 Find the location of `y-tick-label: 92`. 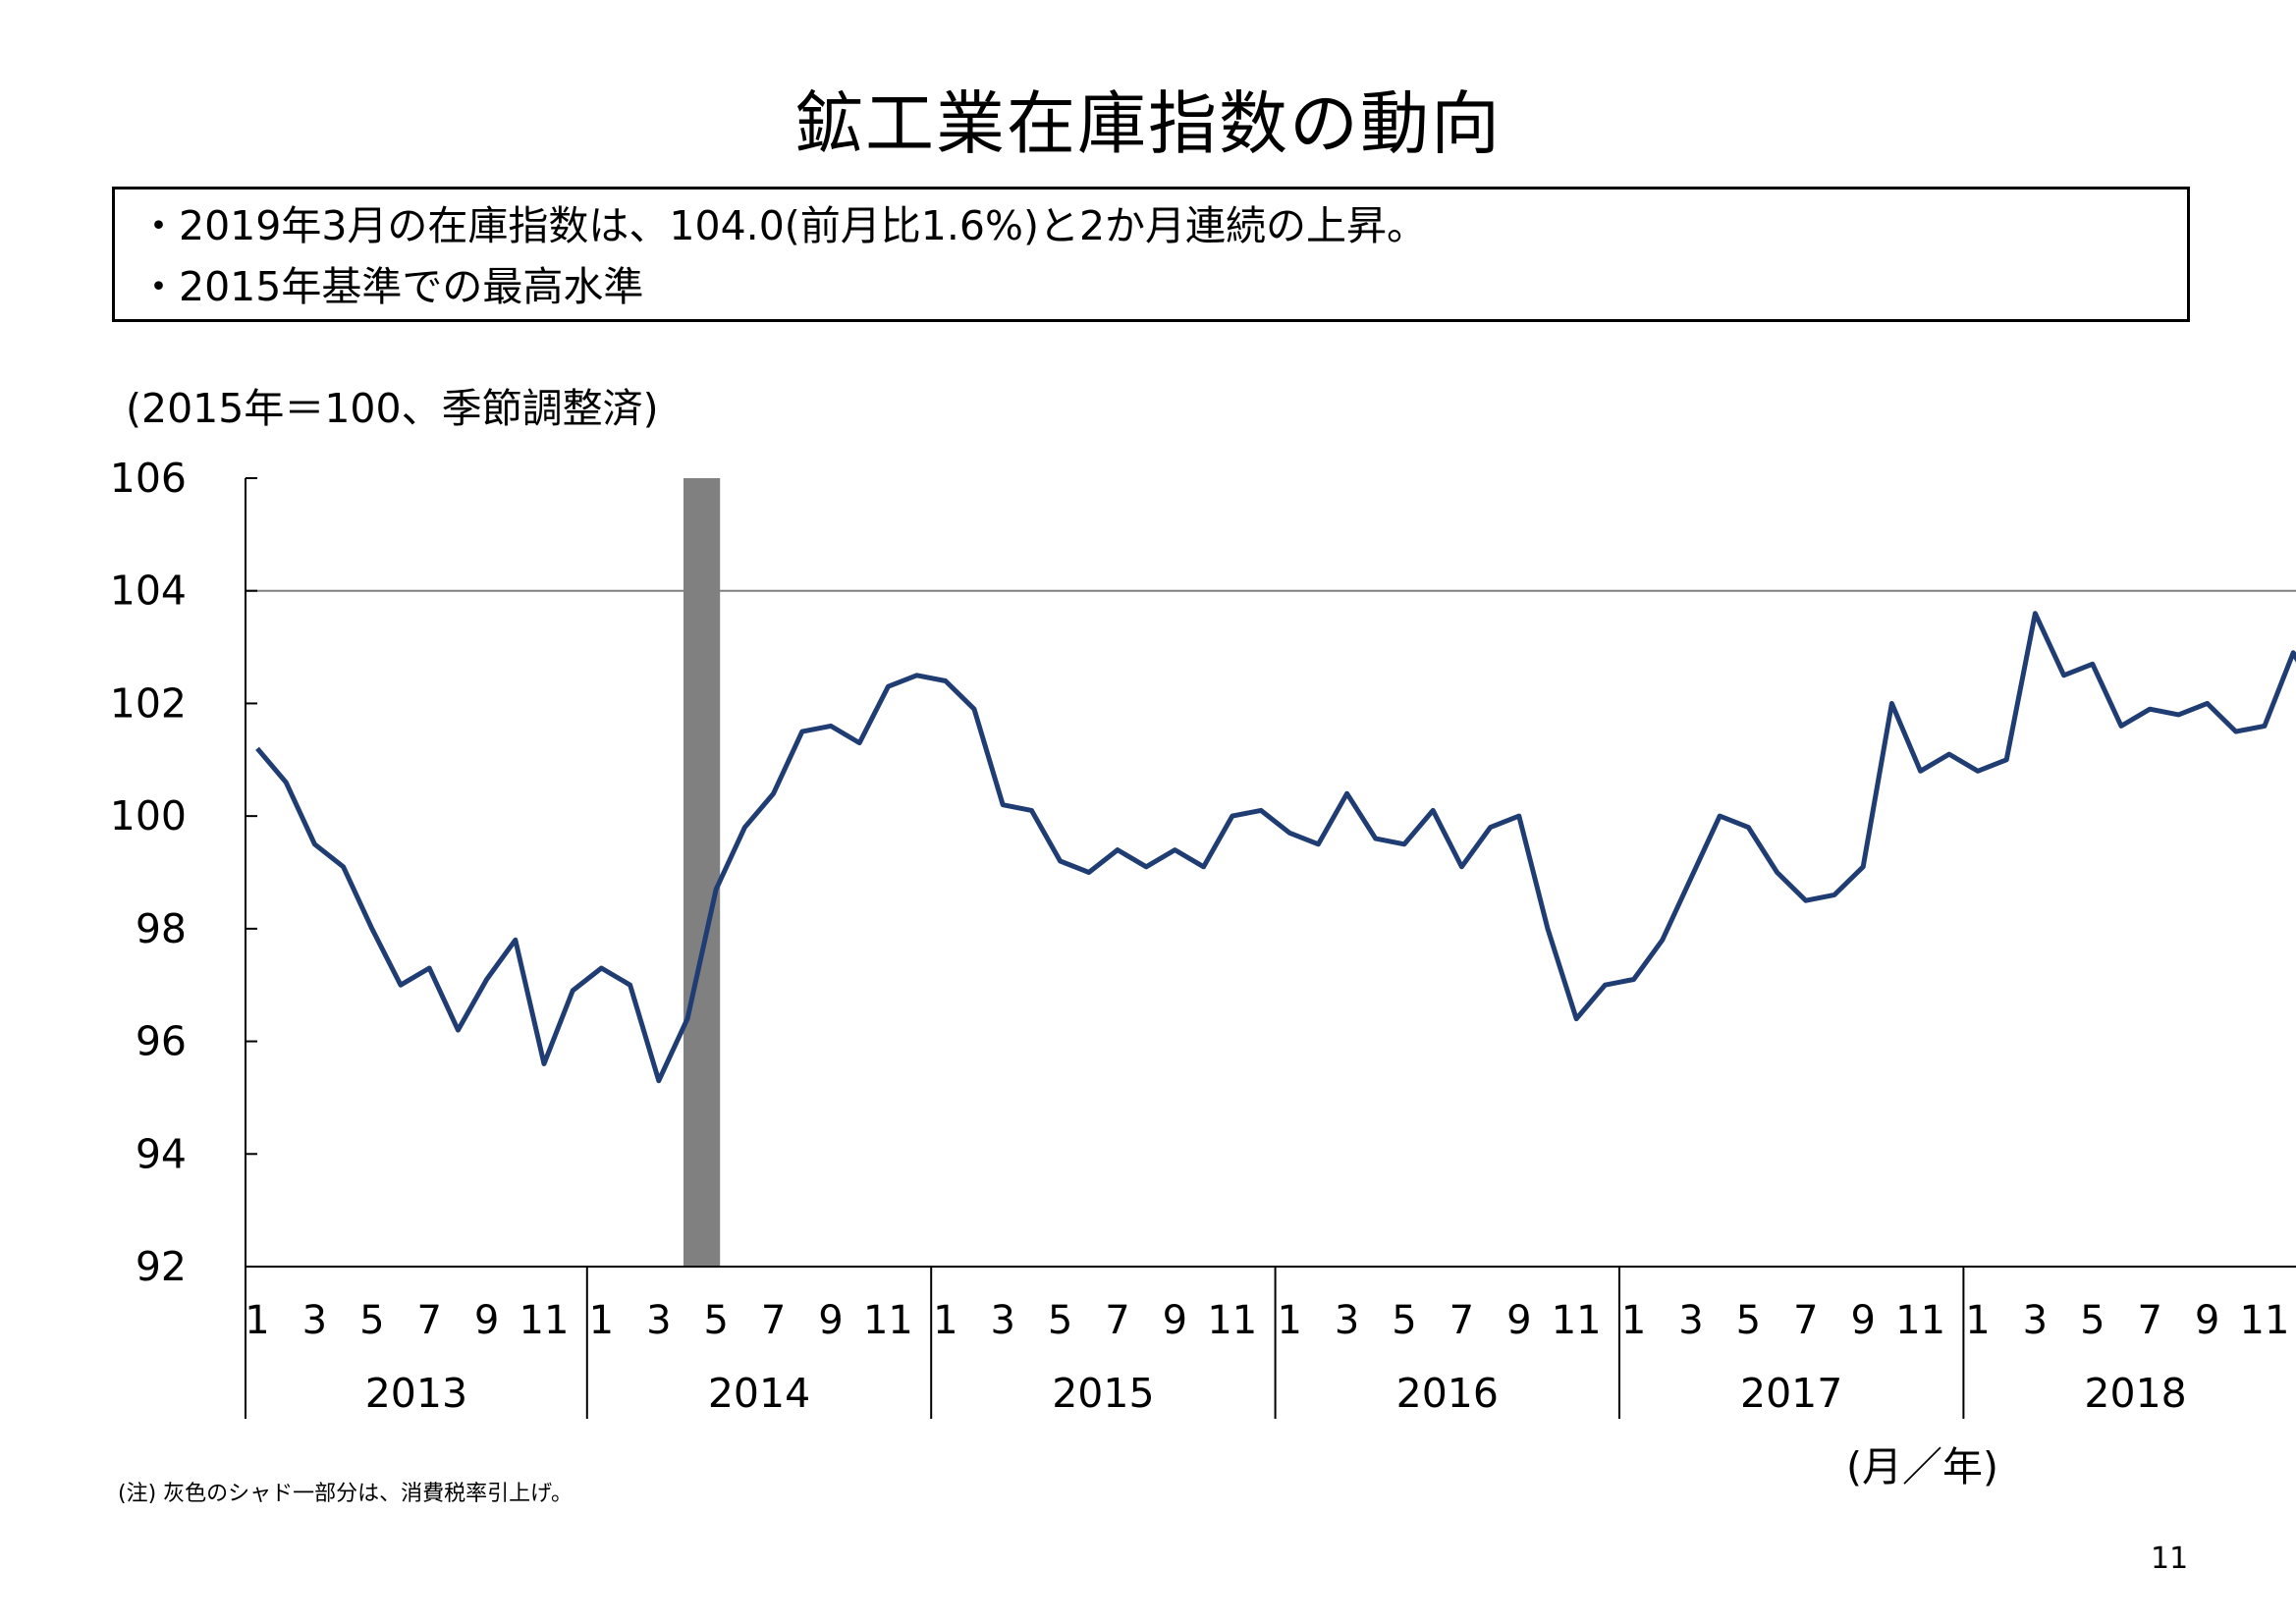

y-tick-label: 92 is located at coordinates (161, 1266).